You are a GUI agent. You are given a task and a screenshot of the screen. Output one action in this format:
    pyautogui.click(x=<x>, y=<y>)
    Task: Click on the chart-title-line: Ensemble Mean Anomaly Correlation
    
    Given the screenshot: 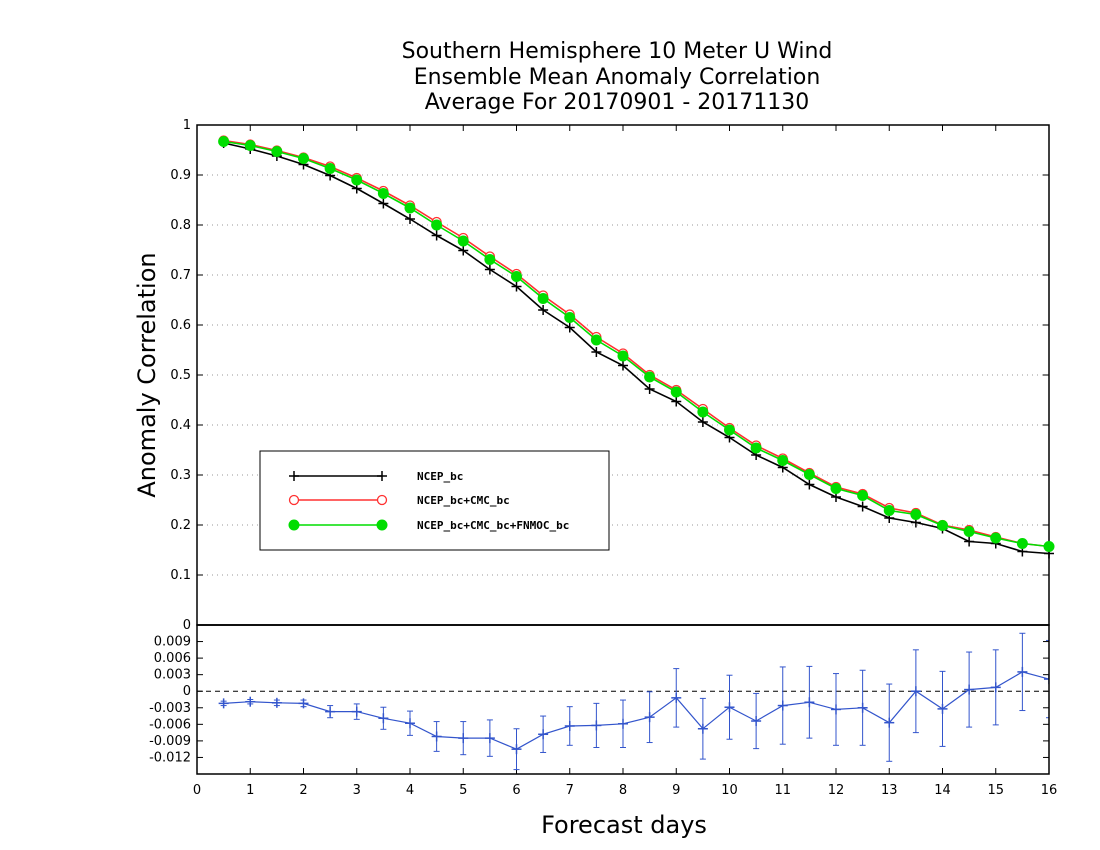 What is the action you would take?
    pyautogui.click(x=617, y=77)
    